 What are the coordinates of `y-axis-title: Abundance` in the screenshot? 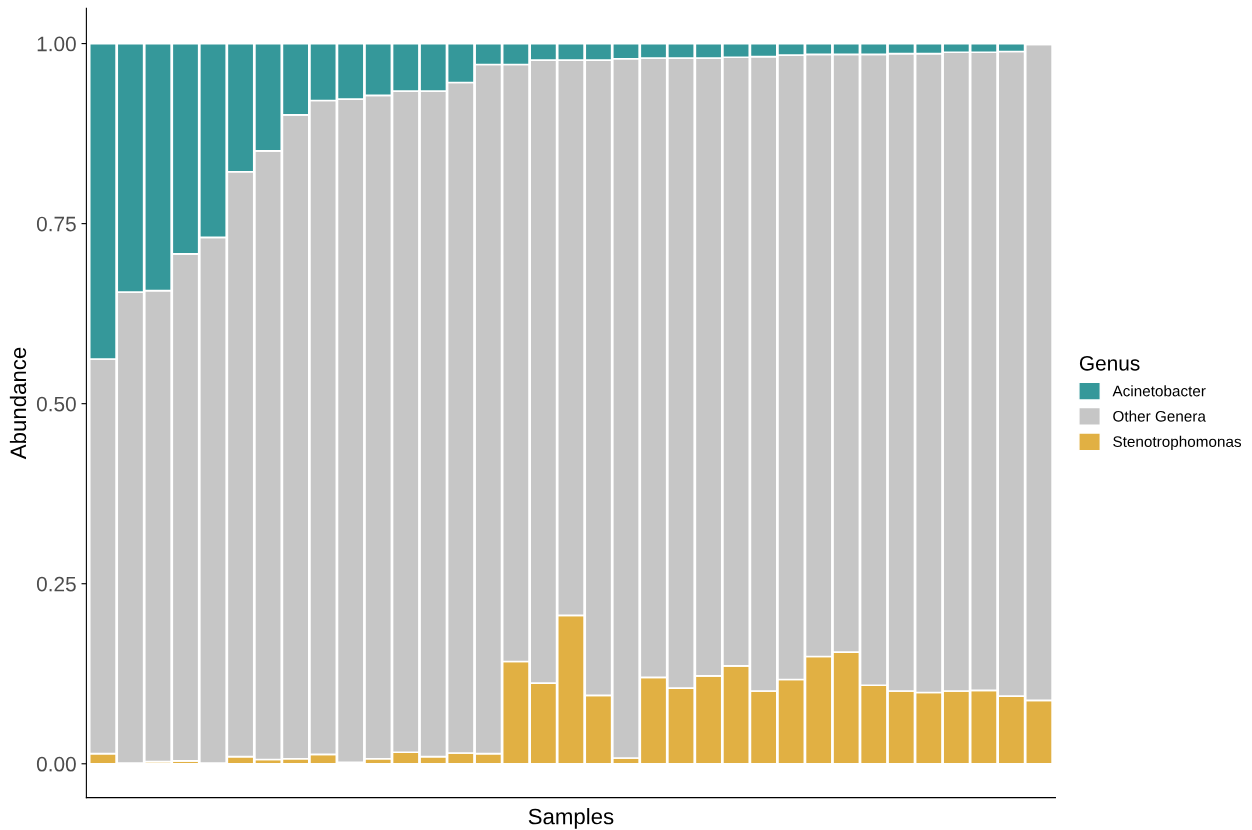 It's located at (18, 403).